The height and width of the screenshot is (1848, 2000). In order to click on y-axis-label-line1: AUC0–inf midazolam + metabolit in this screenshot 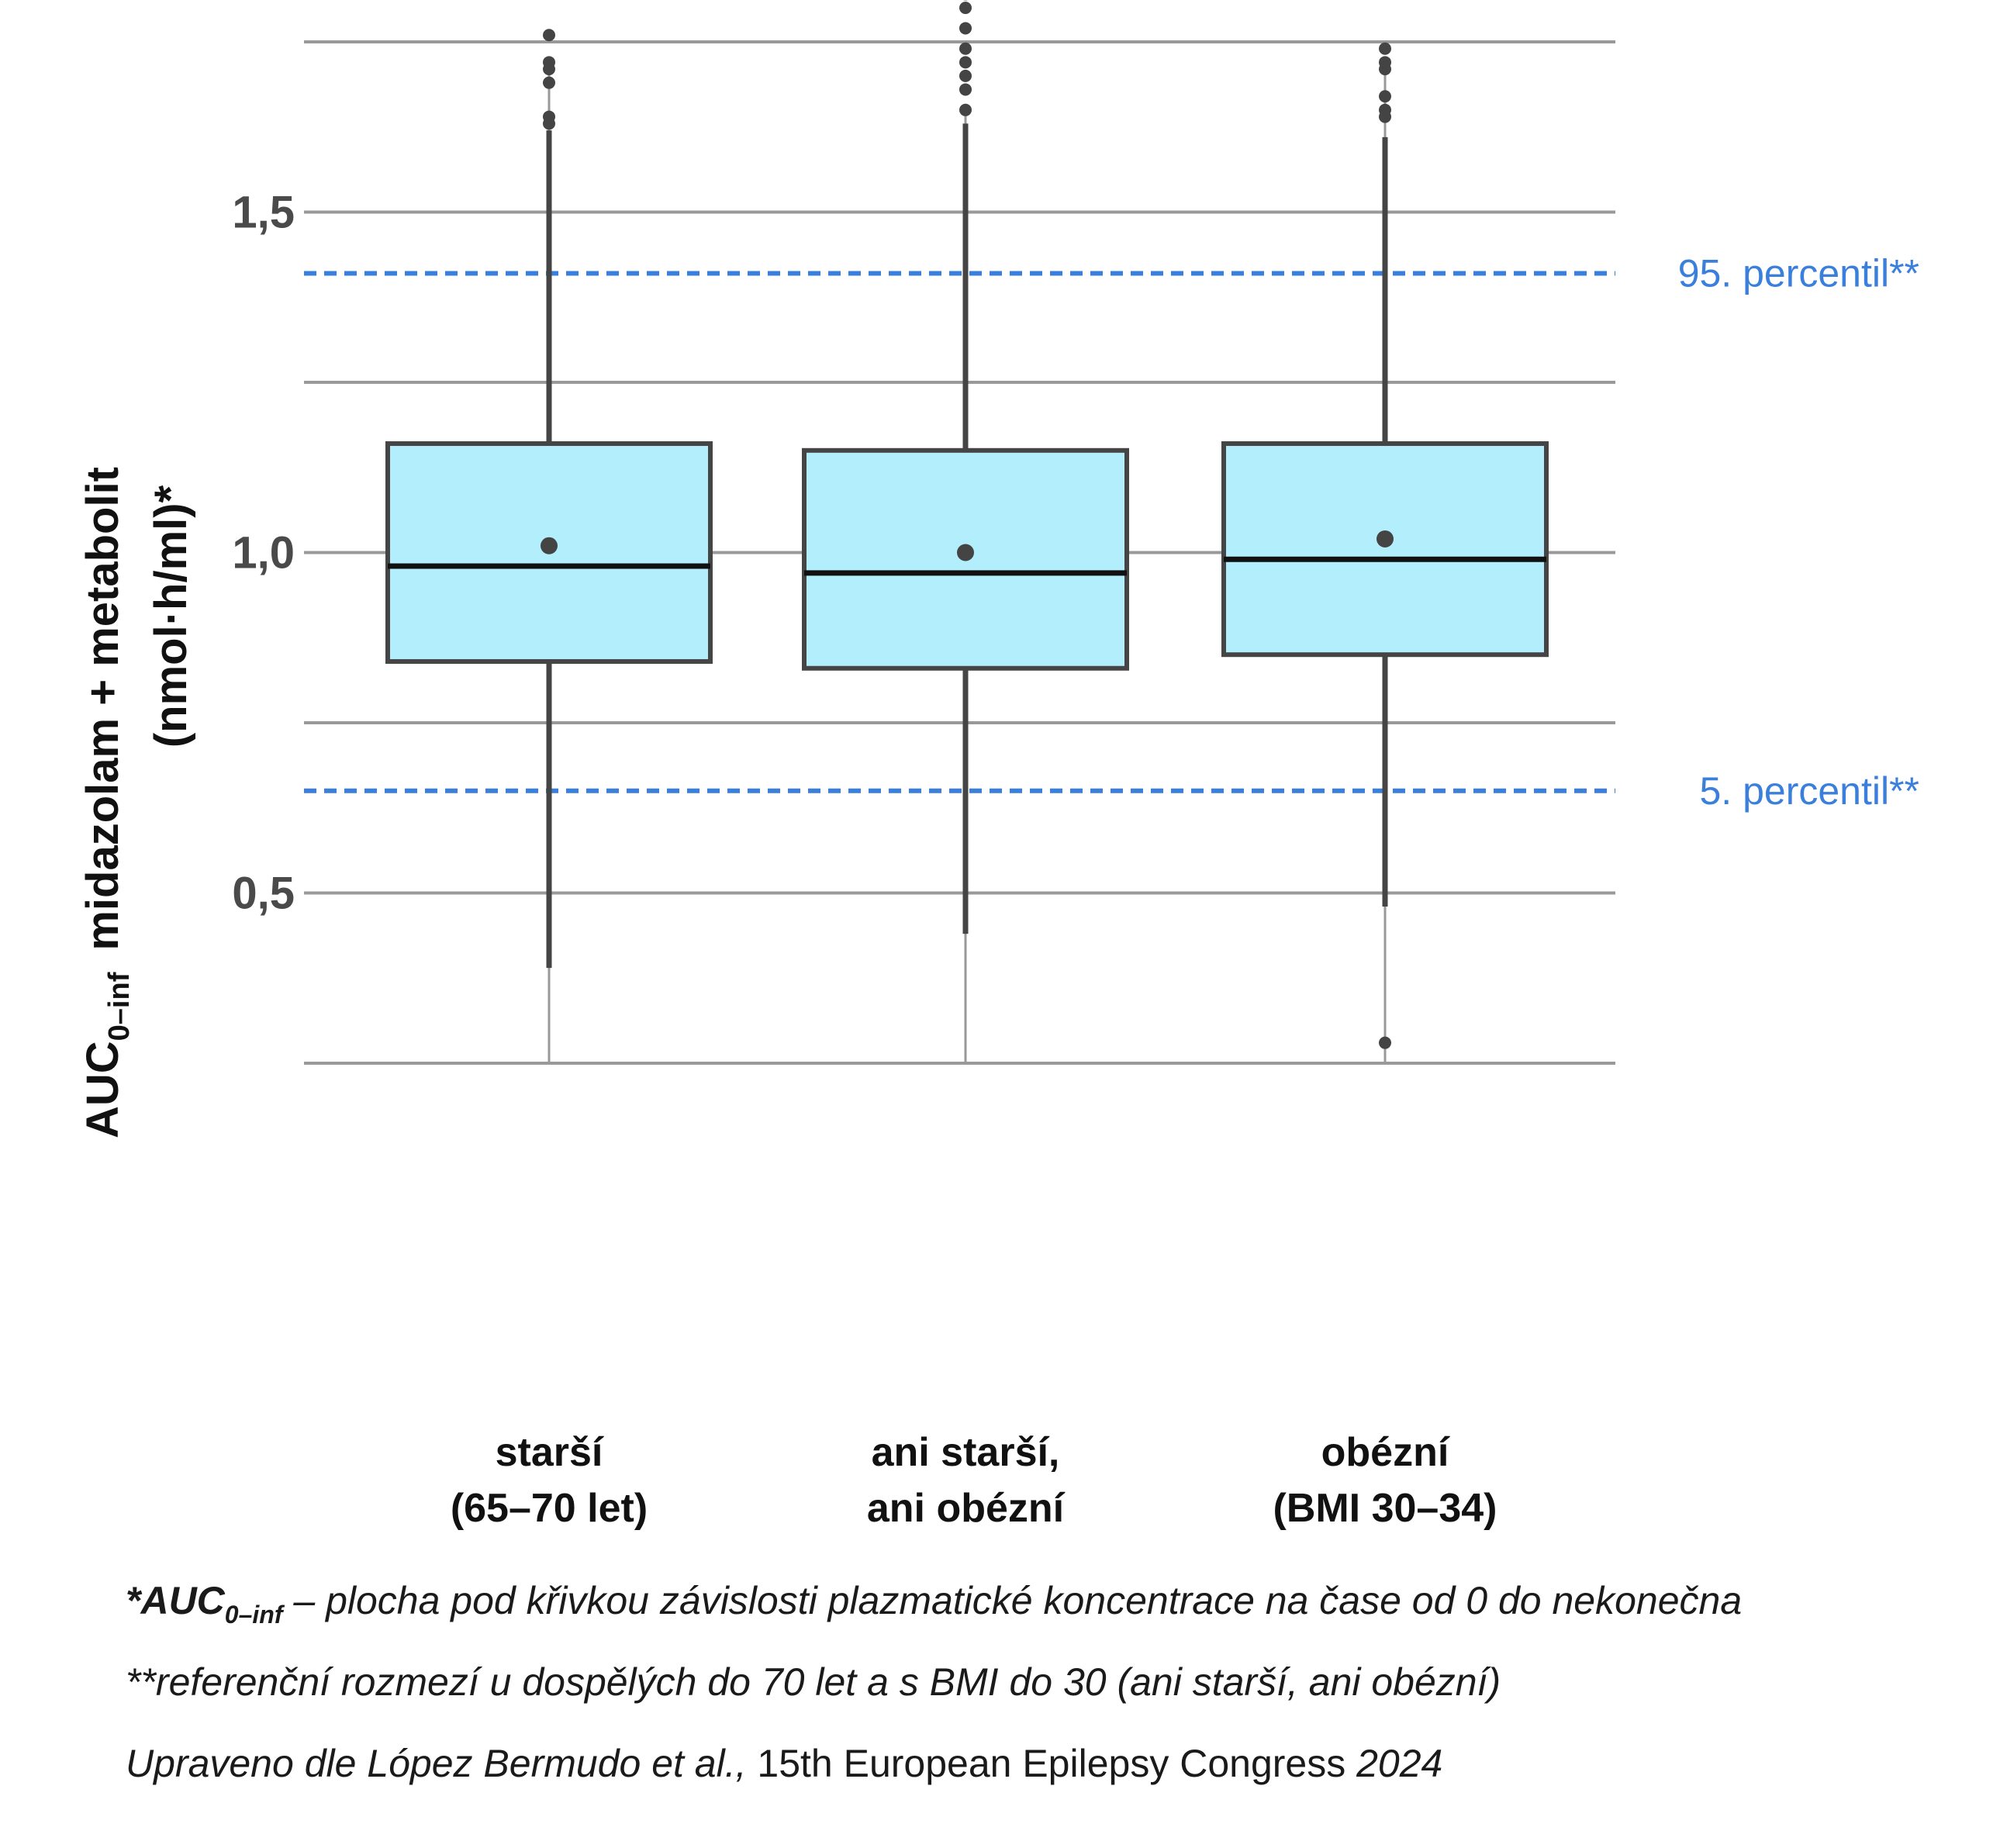, I will do `click(107, 802)`.